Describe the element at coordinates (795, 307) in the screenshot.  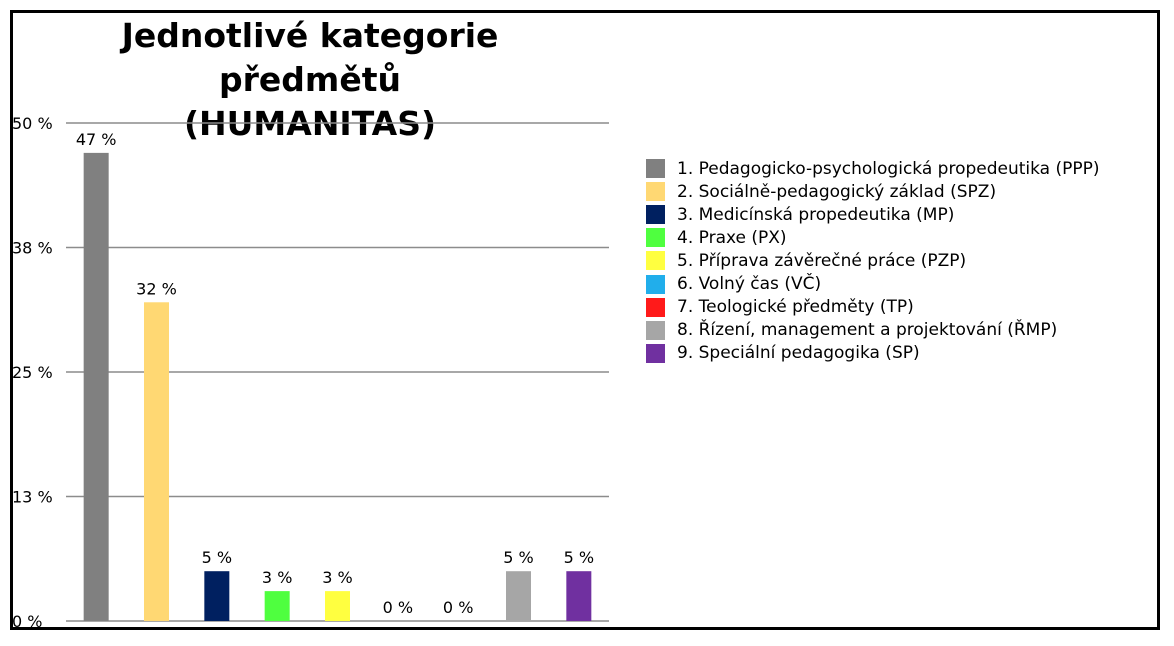
I see `legend-label: 7. Teologické předměty (TP)` at that location.